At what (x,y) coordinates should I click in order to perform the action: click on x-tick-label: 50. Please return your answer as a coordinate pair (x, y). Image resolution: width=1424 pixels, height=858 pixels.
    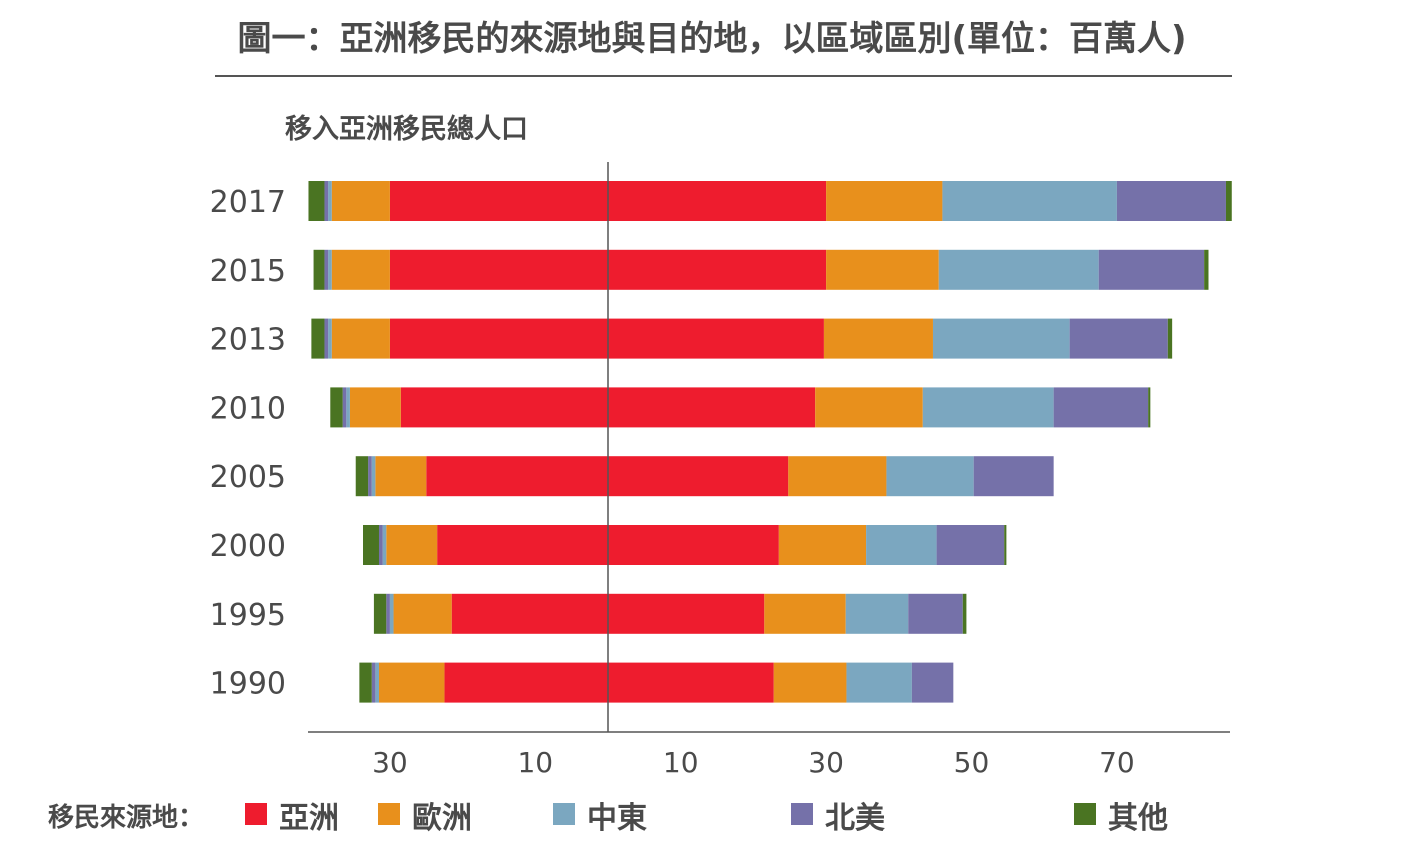
    Looking at the image, I should click on (972, 762).